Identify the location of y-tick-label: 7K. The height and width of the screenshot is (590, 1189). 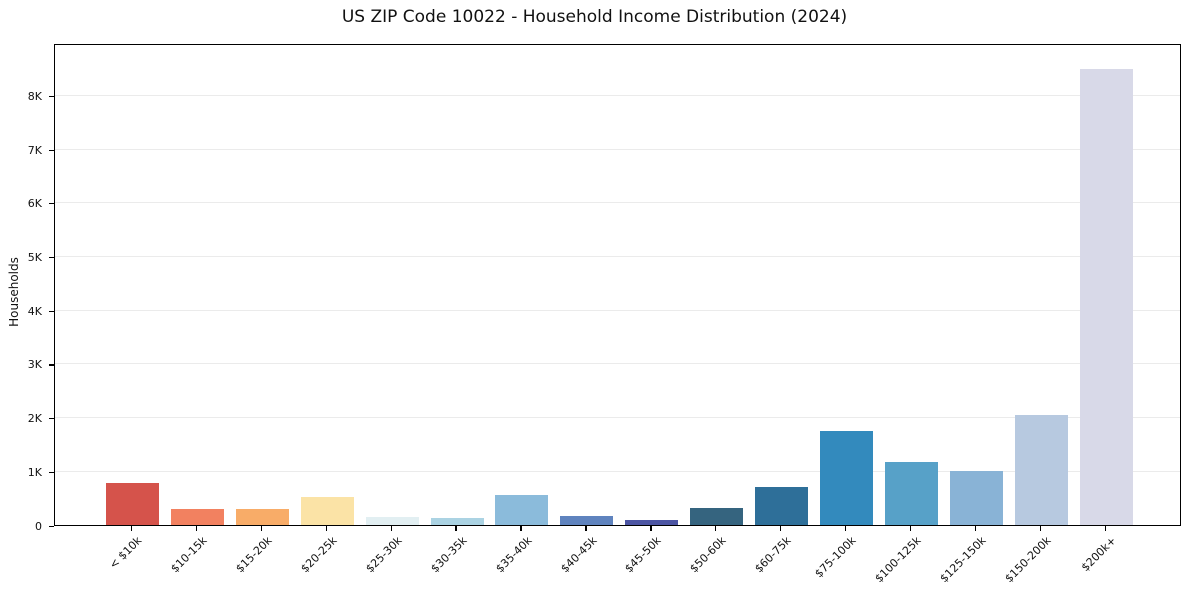
(34, 150).